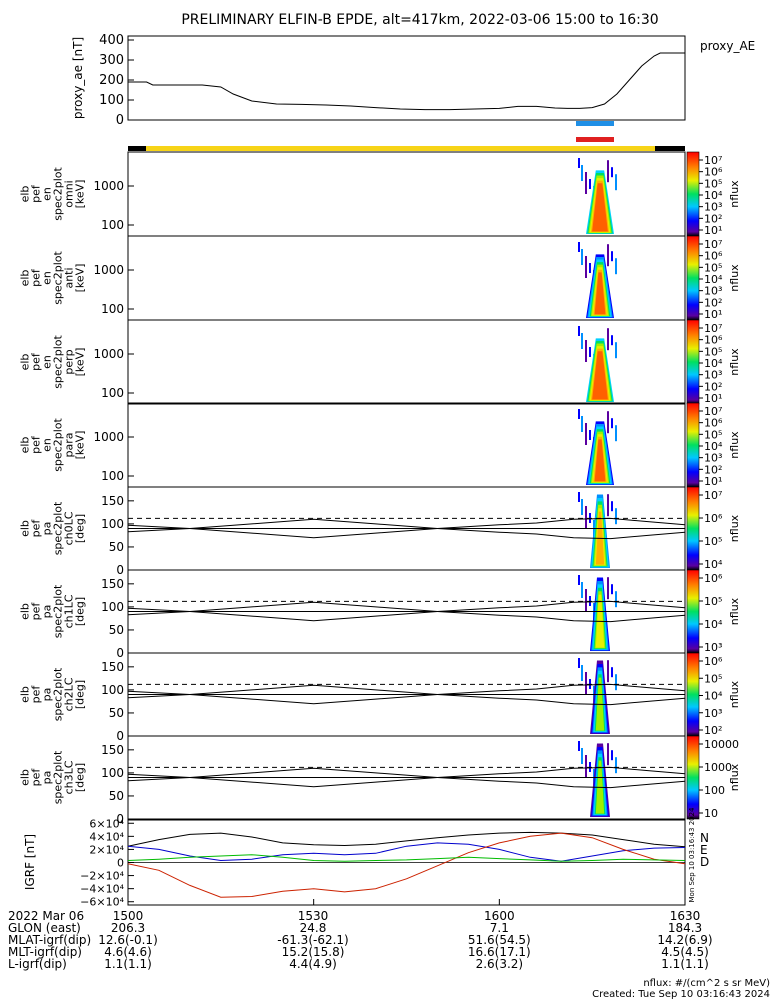  I want to click on ylabel-line: en, so click(47, 194).